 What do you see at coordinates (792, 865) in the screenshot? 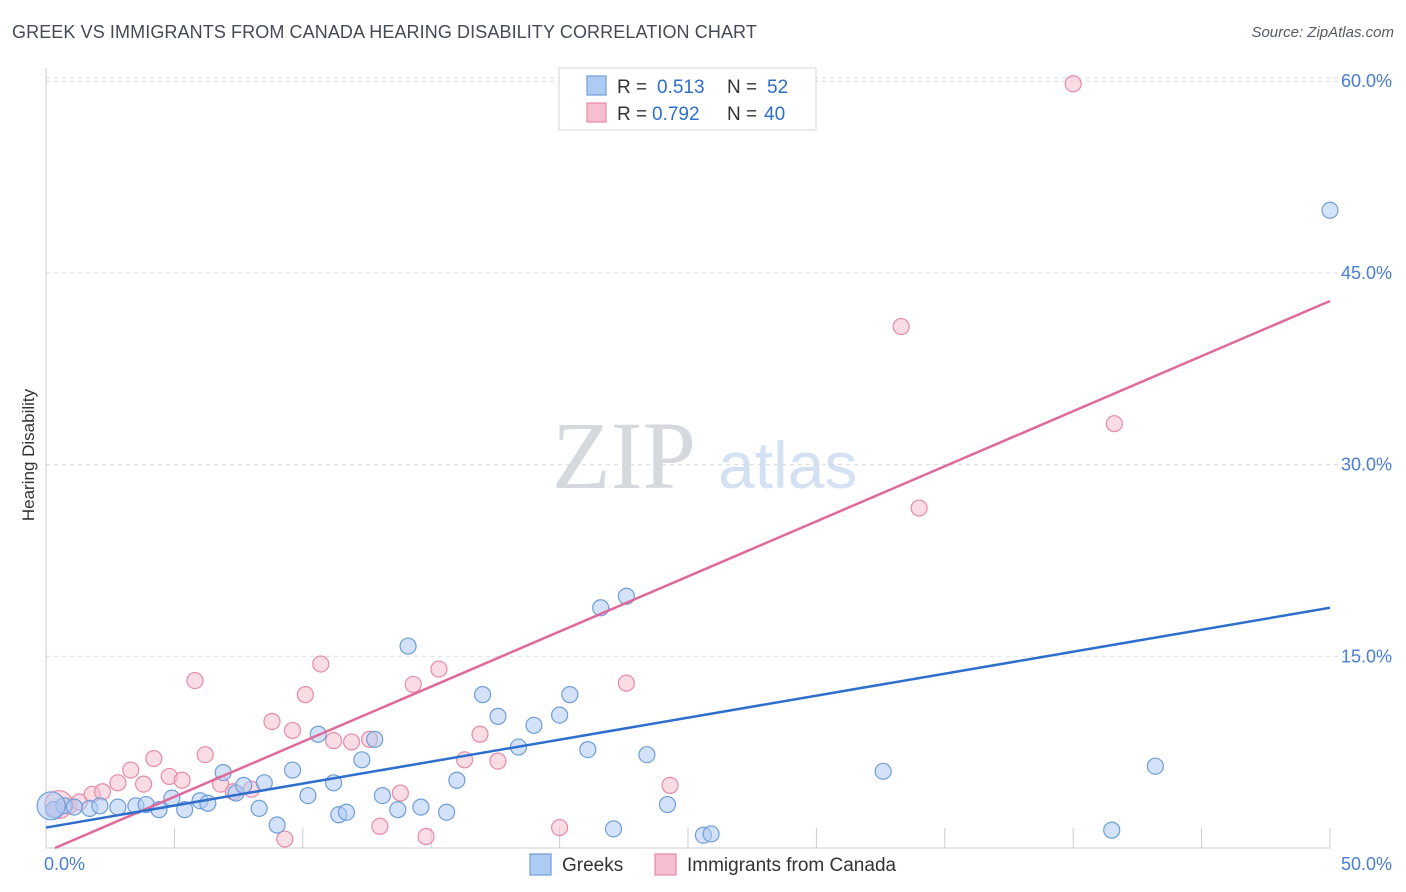
I see `bottom-legend-label-canada: Immigrants from Canada` at bounding box center [792, 865].